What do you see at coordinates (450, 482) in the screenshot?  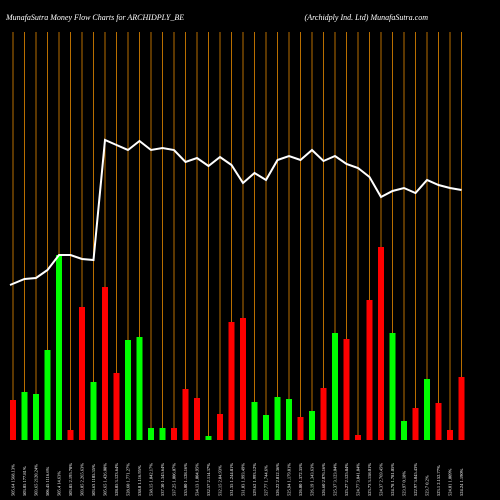 I see `x-tick-label: 524.01 1.009%` at bounding box center [450, 482].